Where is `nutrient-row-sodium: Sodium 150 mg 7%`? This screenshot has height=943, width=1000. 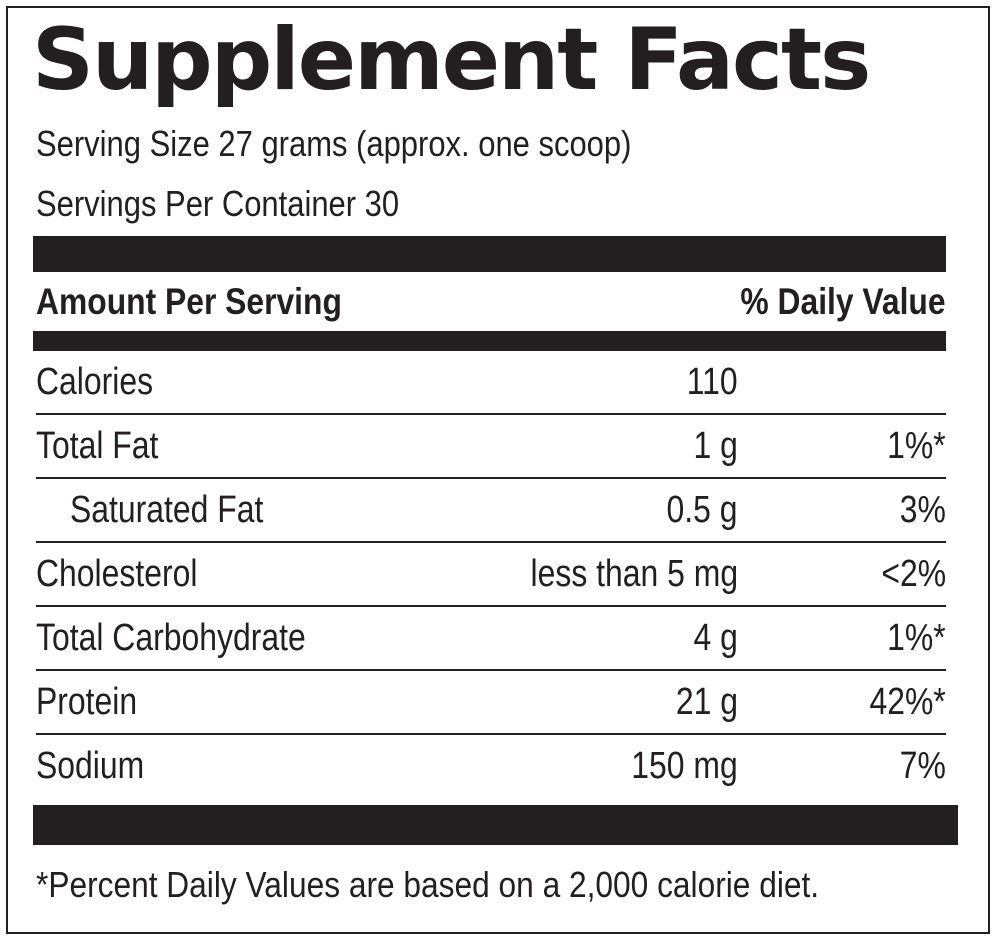 nutrient-row-sodium: Sodium 150 mg 7% is located at coordinates (491, 769).